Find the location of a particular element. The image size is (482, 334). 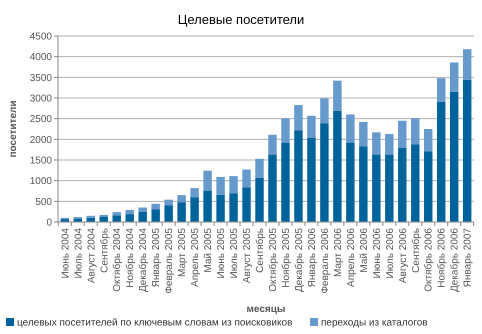

x-tick-label: Июль 2004 is located at coordinates (78, 253).